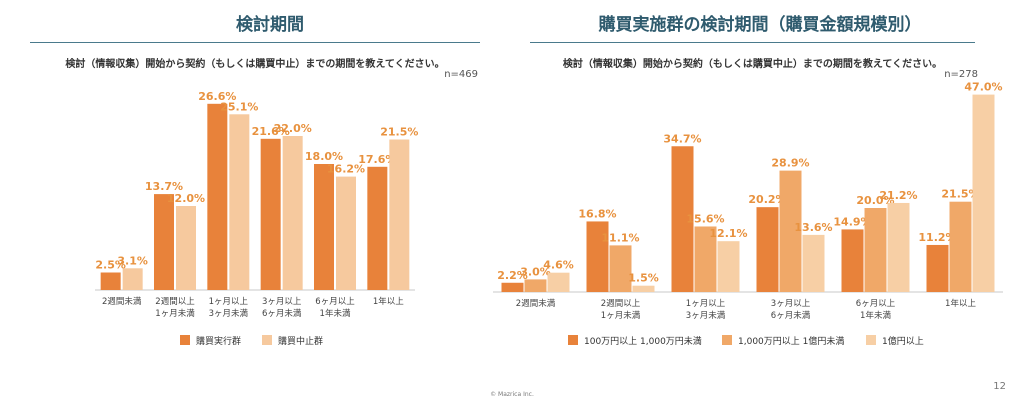 The height and width of the screenshot is (410, 1024). I want to click on chart0-legend-label: 購買実行群, so click(218, 341).